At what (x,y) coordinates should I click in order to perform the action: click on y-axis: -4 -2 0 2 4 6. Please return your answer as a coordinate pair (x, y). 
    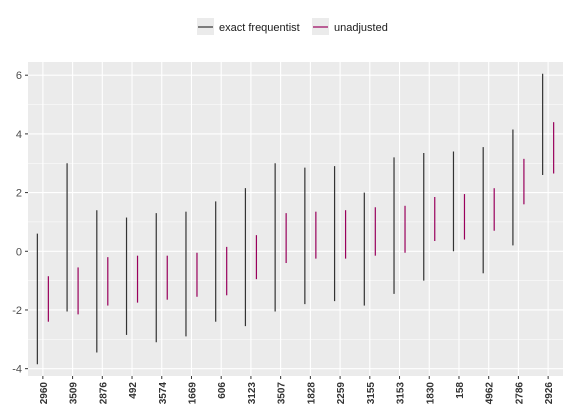
    Looking at the image, I should click on (20, 223).